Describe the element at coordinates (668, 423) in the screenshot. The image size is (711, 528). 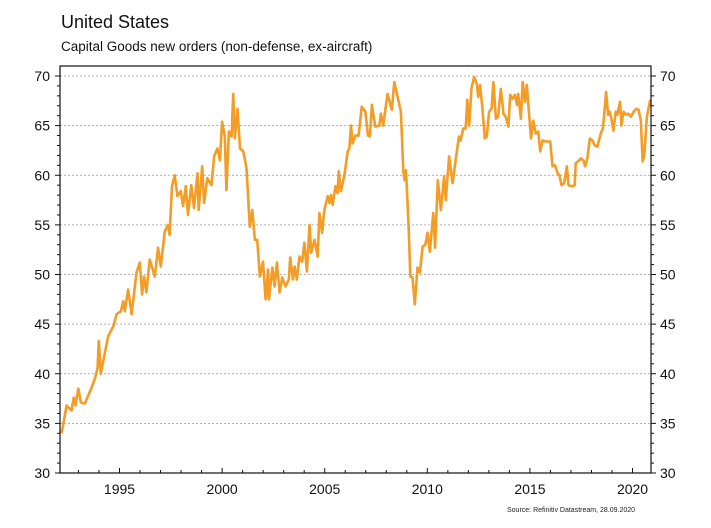
I see `y-tick-label-right: 35` at that location.